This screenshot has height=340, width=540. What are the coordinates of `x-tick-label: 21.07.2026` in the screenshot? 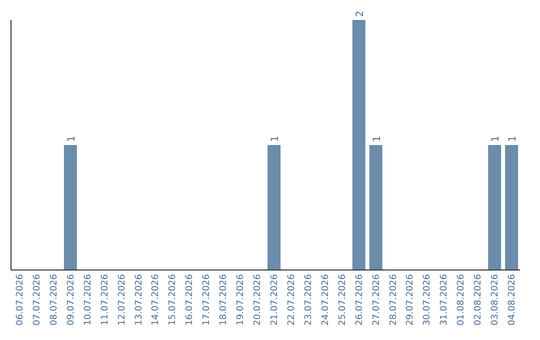 It's located at (275, 300).